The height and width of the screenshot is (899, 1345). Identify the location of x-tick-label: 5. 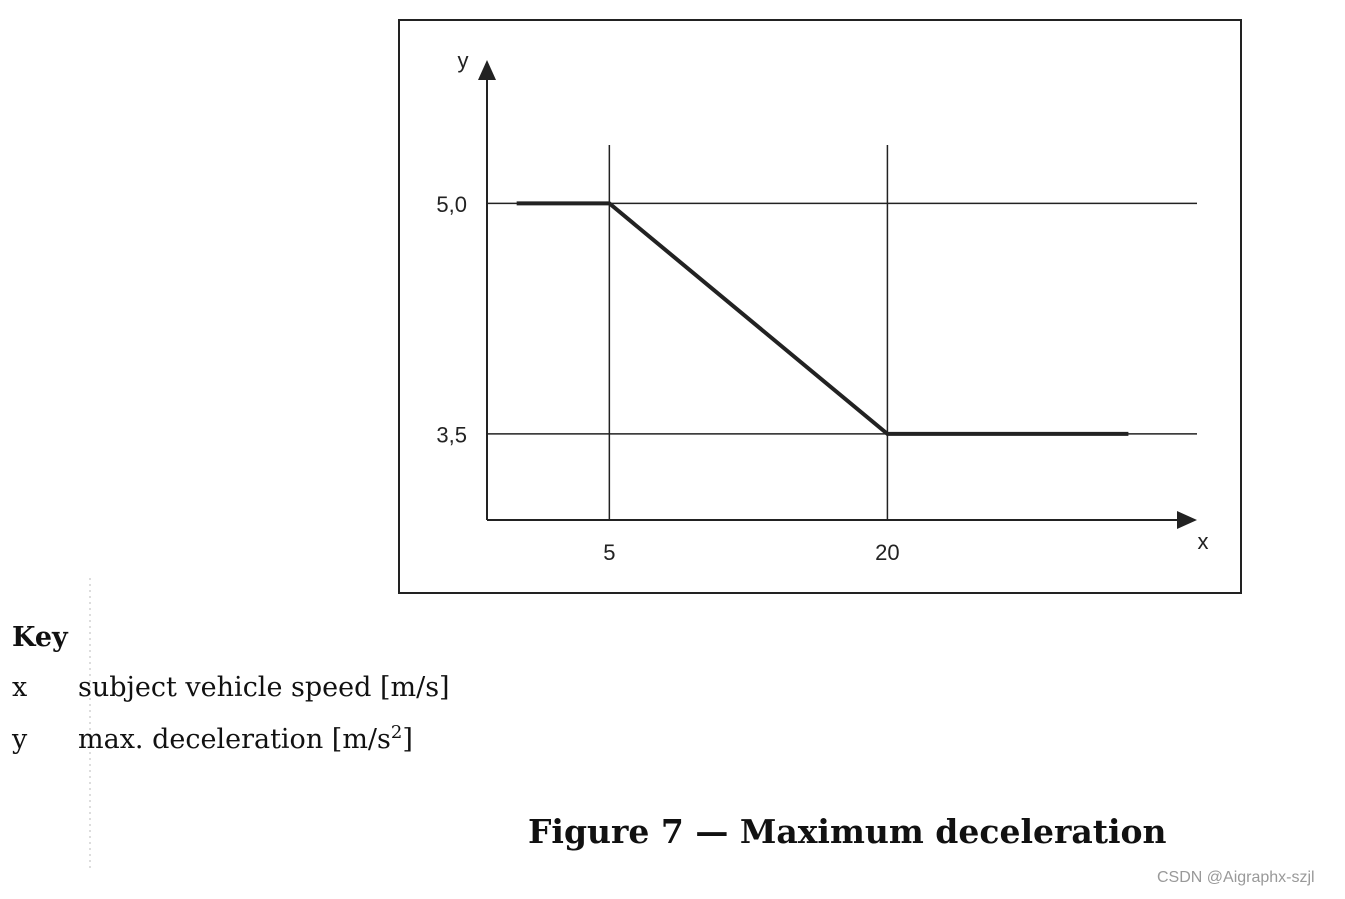
(609, 552).